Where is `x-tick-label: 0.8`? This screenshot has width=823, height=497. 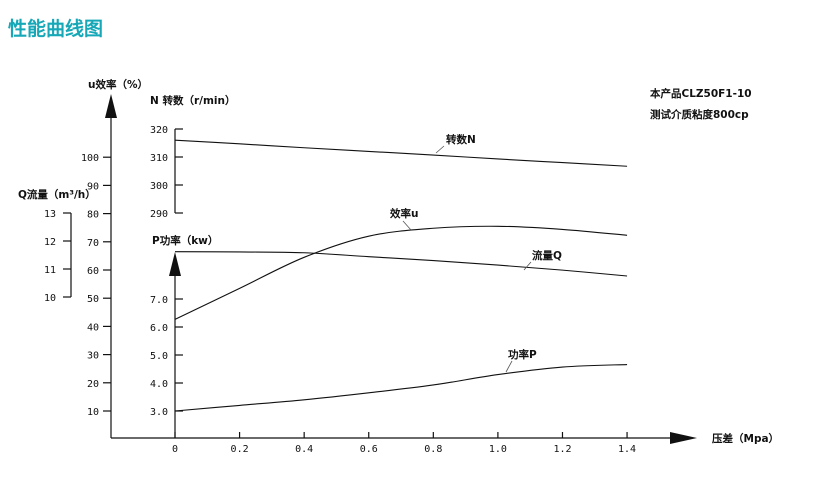
x-tick-label: 0.8 is located at coordinates (433, 449).